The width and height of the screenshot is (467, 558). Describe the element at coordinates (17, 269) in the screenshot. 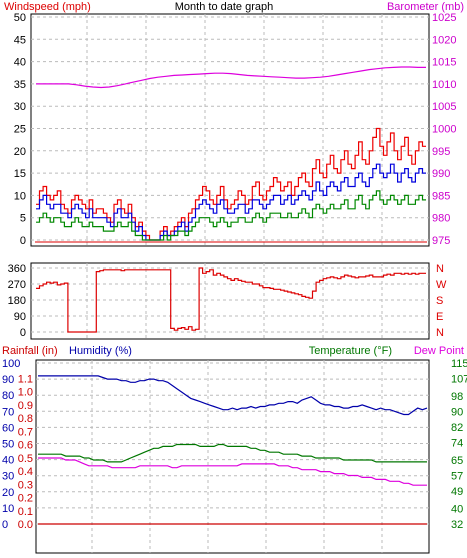

I see `direction-tick-label: 360` at that location.